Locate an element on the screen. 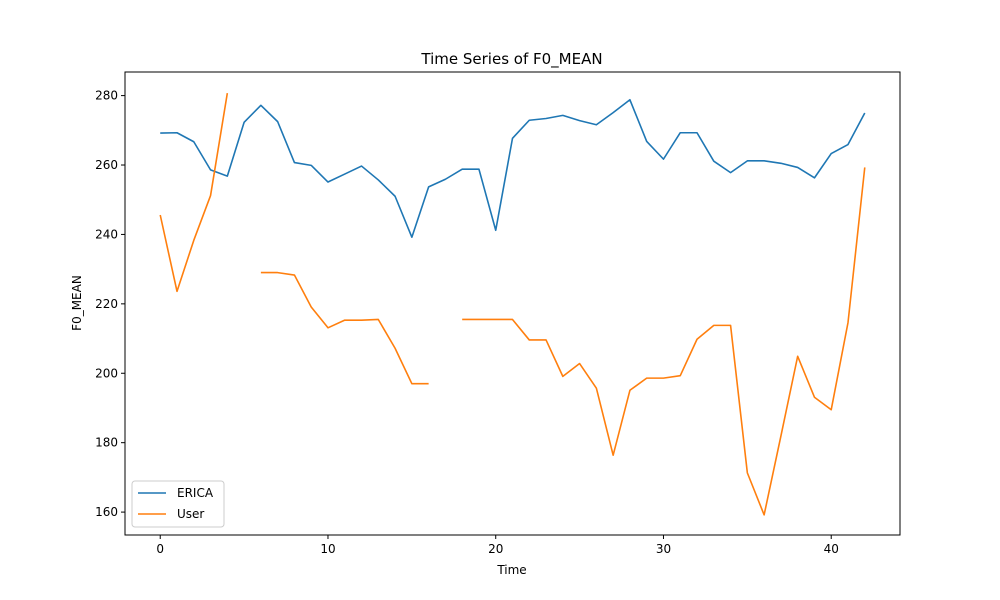 This screenshot has height=600, width=1000. x-axis: 0 10 20 30 40 is located at coordinates (497, 545).